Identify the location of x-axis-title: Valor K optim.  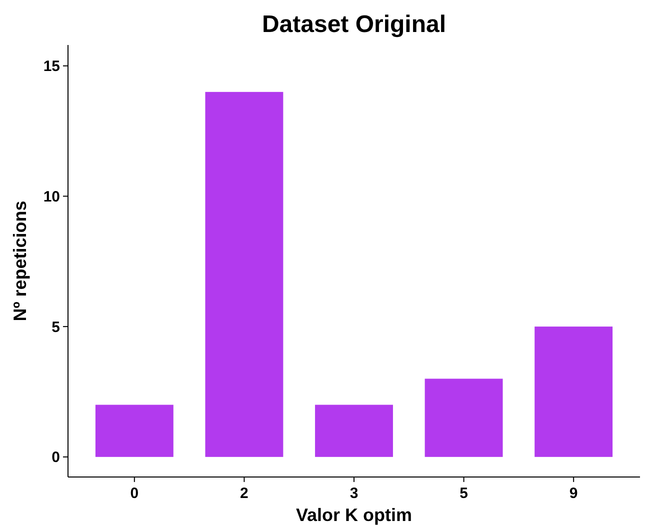
(354, 515).